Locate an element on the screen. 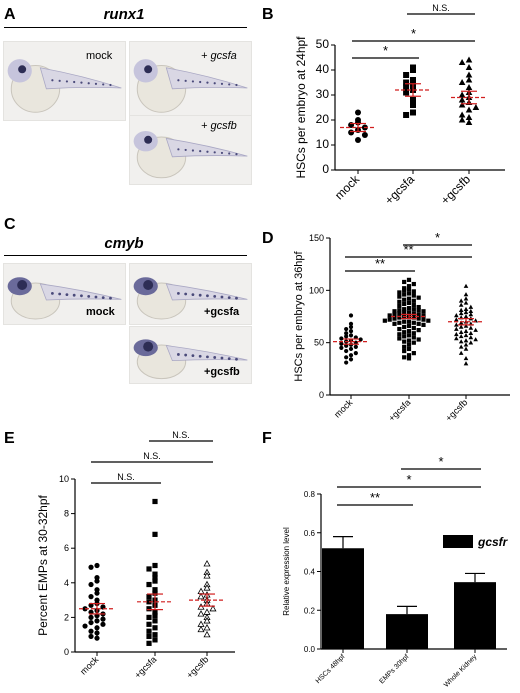  chart-E-ytick-label: 8 is located at coordinates (66, 514).